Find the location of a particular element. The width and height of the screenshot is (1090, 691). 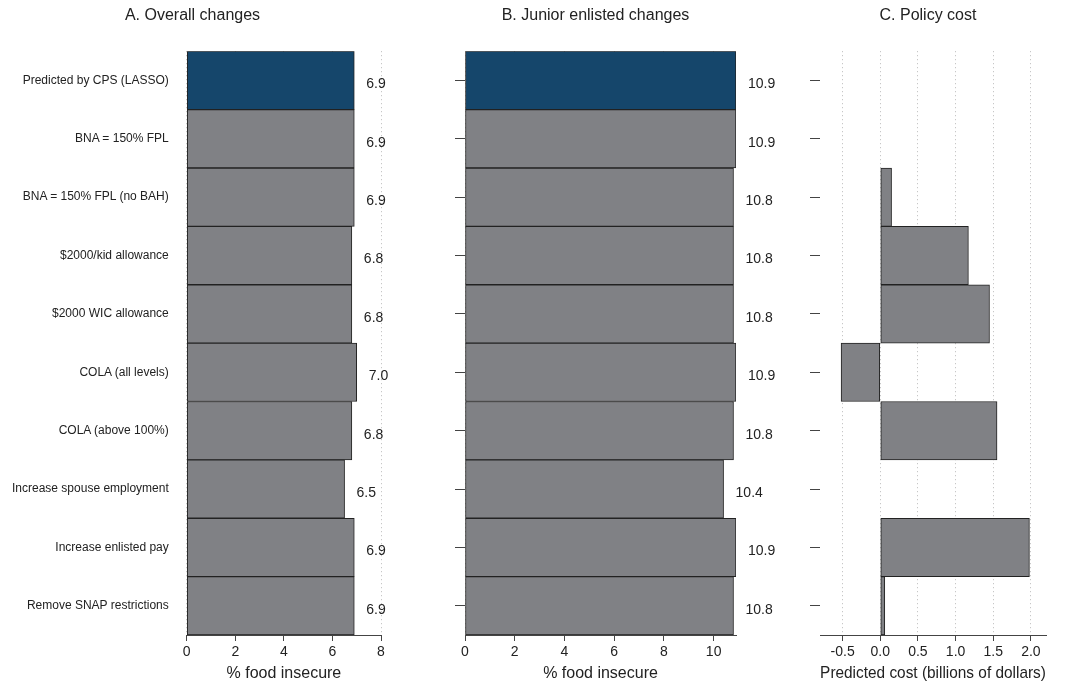

x-tick-label: 10 is located at coordinates (713, 651).